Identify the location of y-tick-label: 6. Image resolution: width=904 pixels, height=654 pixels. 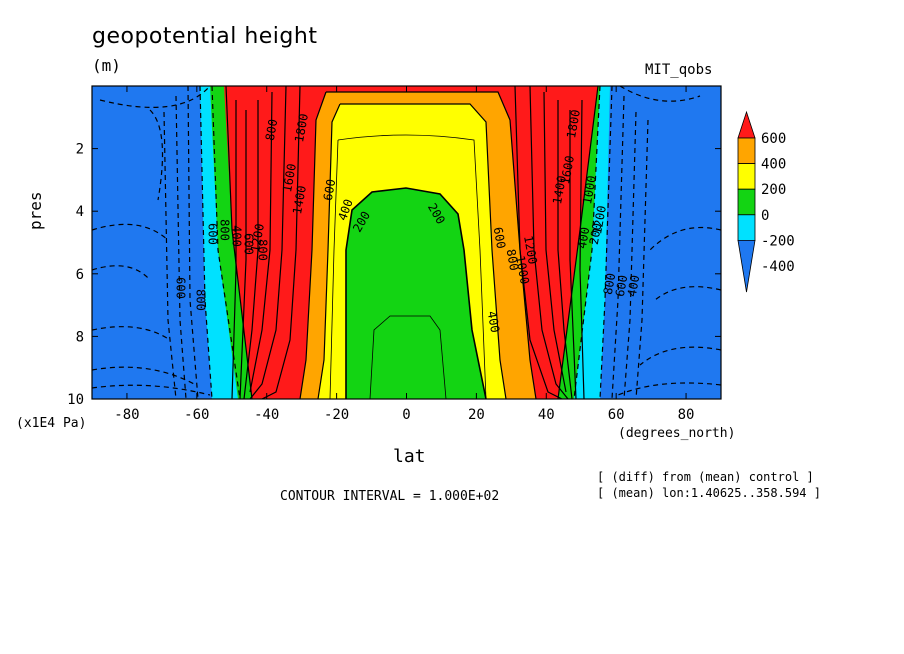
(80, 275).